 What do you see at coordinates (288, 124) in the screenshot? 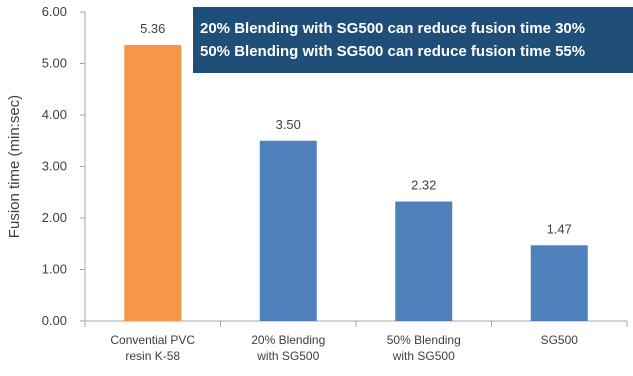
I see `data-label: 3.50` at bounding box center [288, 124].